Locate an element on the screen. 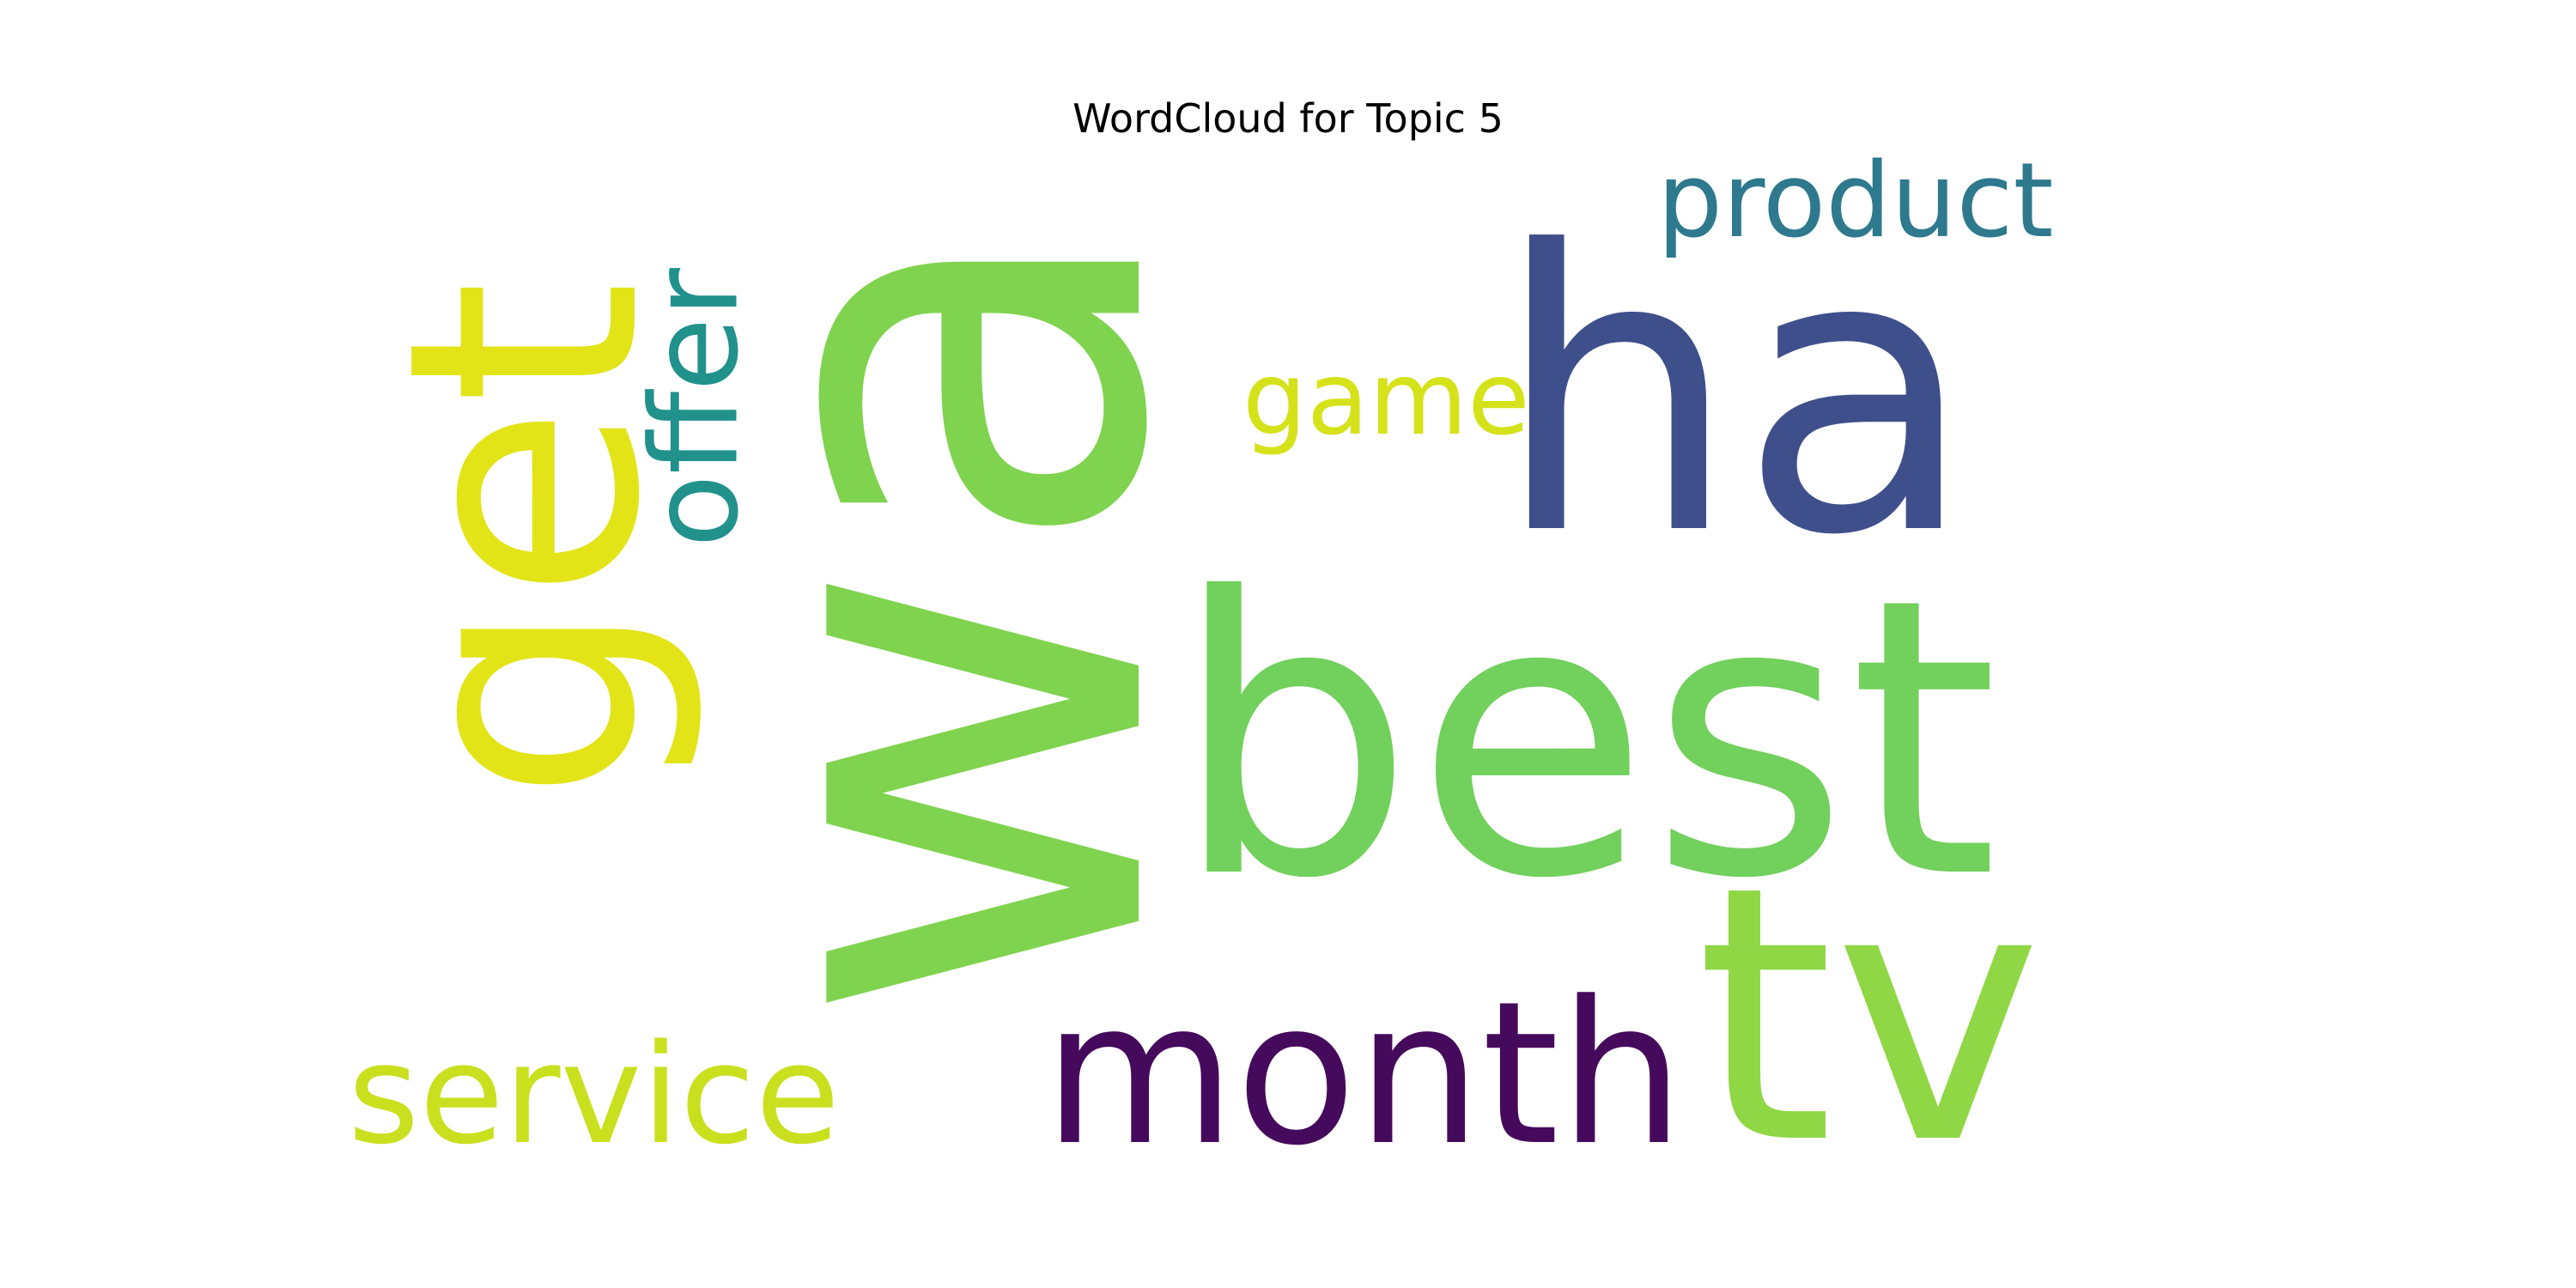 The width and height of the screenshot is (2576, 1288). word-game: game is located at coordinates (1386, 399).